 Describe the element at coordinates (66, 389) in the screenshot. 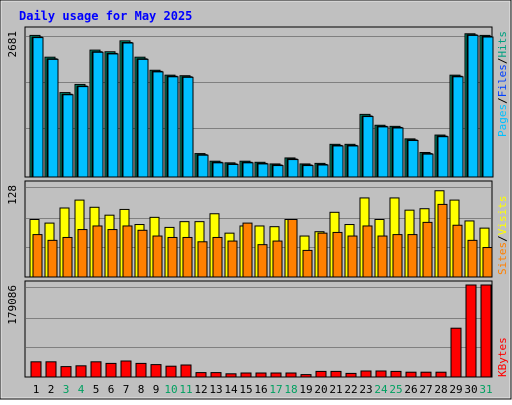

I see `x-tick-label: 3` at that location.